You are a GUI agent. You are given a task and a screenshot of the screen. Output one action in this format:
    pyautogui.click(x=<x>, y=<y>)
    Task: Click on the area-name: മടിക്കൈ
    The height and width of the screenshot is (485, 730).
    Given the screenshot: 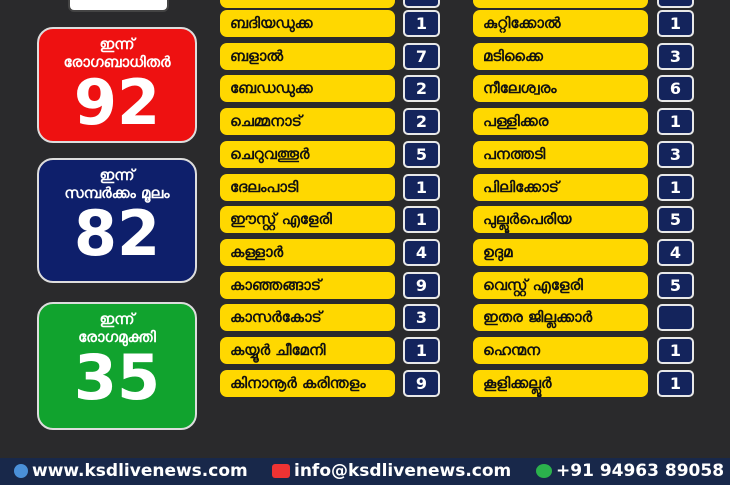 What is the action you would take?
    pyautogui.click(x=560, y=56)
    